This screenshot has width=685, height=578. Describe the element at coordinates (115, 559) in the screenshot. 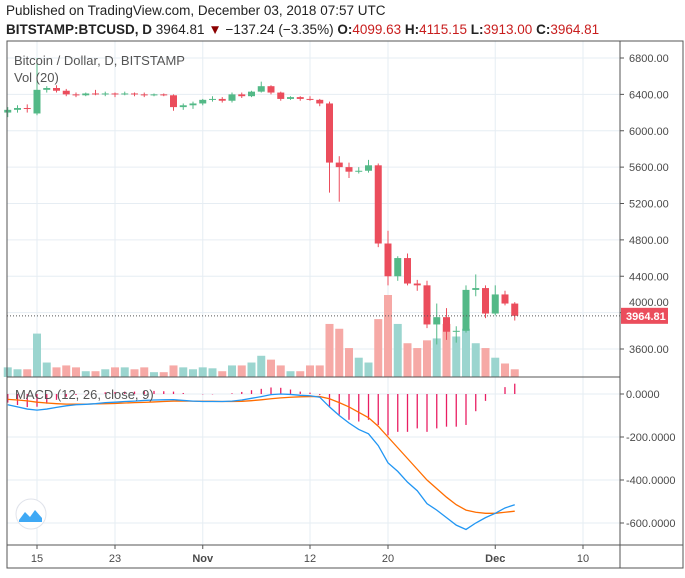

I see `x-tick-label: 23` at that location.